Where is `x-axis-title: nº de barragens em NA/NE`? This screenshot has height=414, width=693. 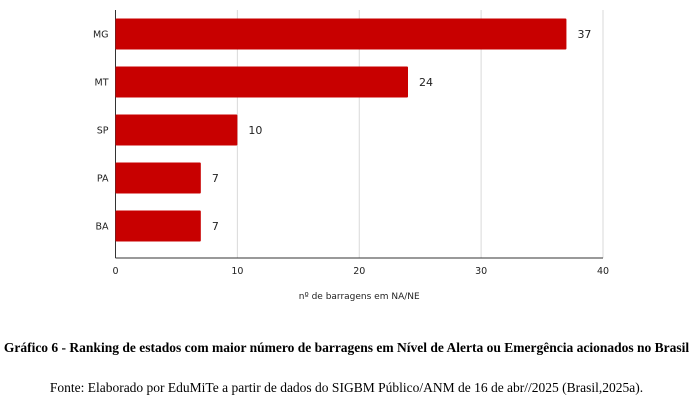
x-axis-title: nº de barragens em NA/NE is located at coordinates (359, 297).